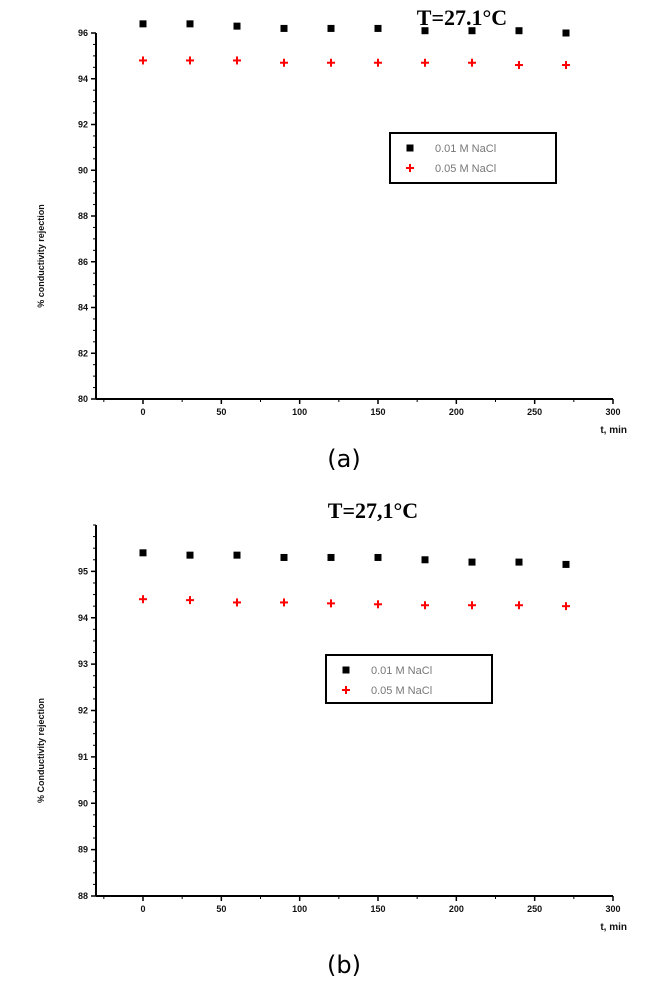 This screenshot has width=664, height=991. What do you see at coordinates (83, 353) in the screenshot?
I see `chart-a-y-tick-label: 82` at bounding box center [83, 353].